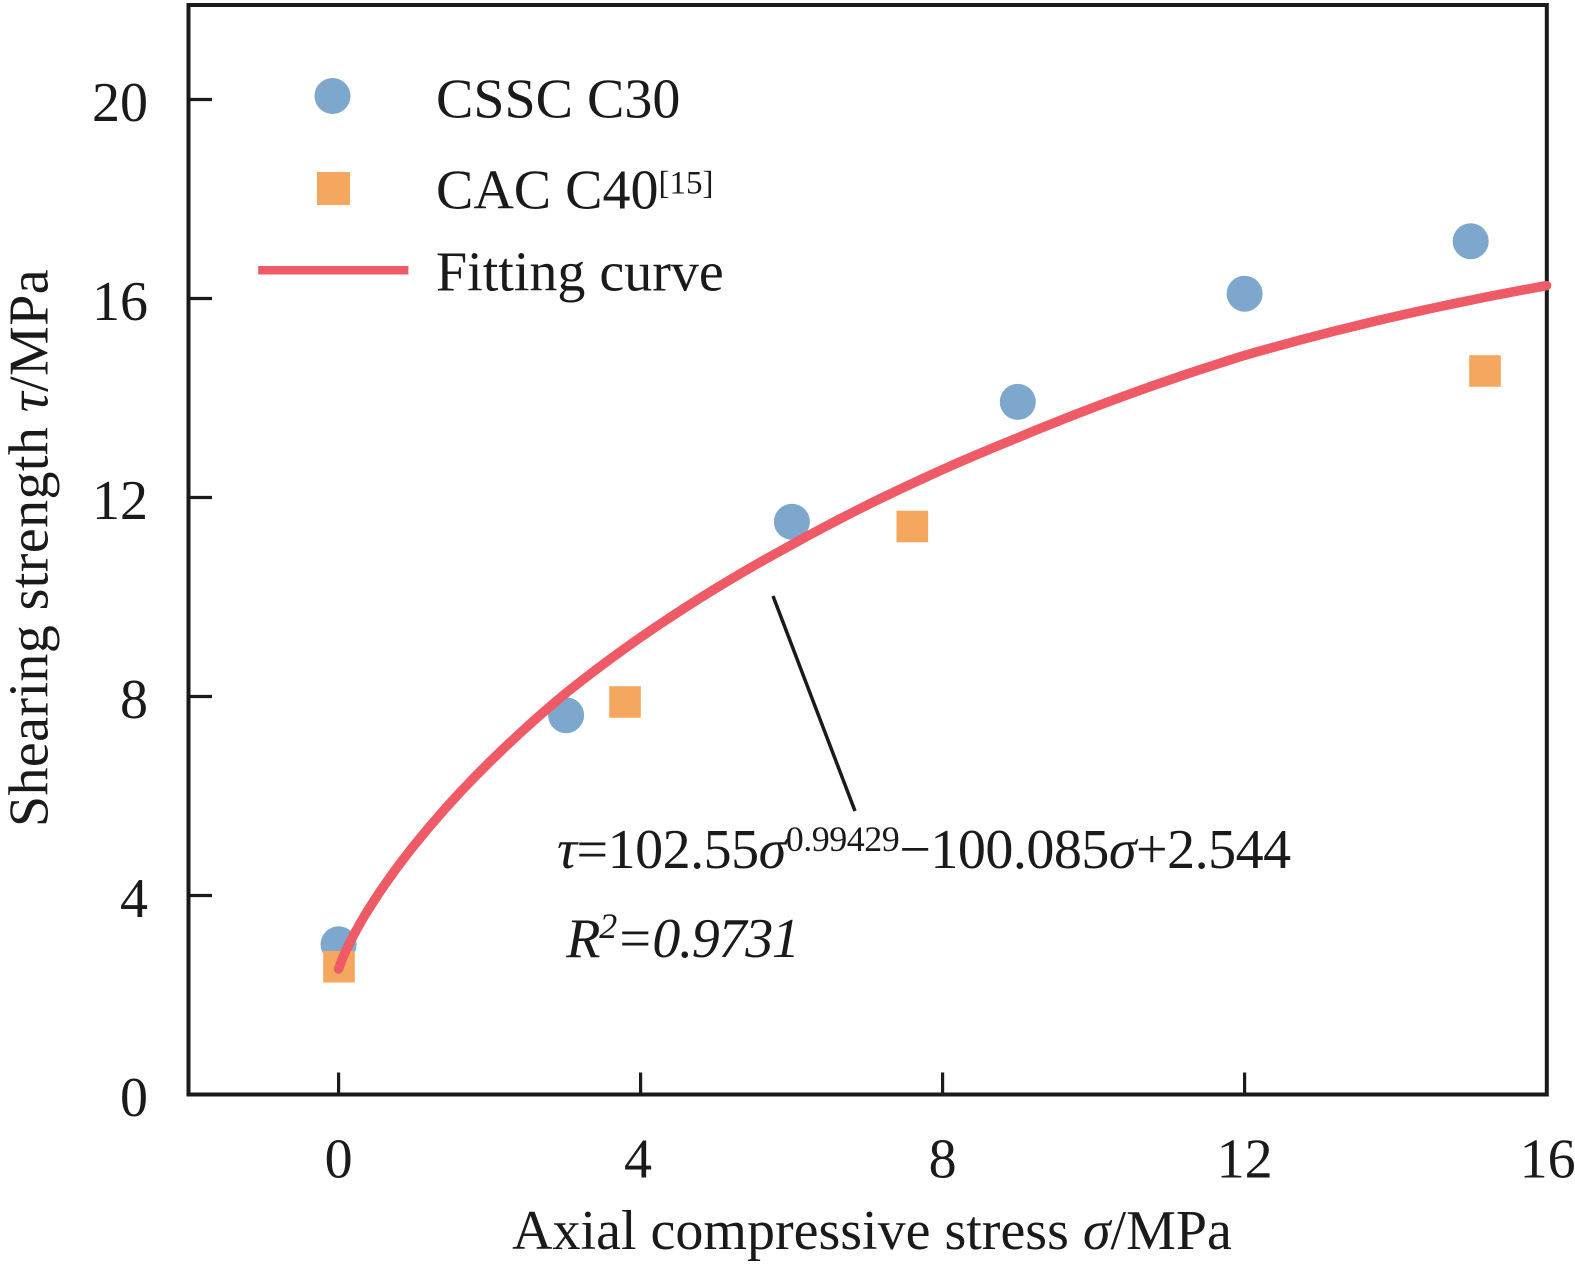 This screenshot has height=1277, width=1575. I want to click on svg-text:τ=102.55σ0.99429−100.085σ+2.54: τ=102.55σ0.99429−100.085σ+2.544, so click(924, 850).